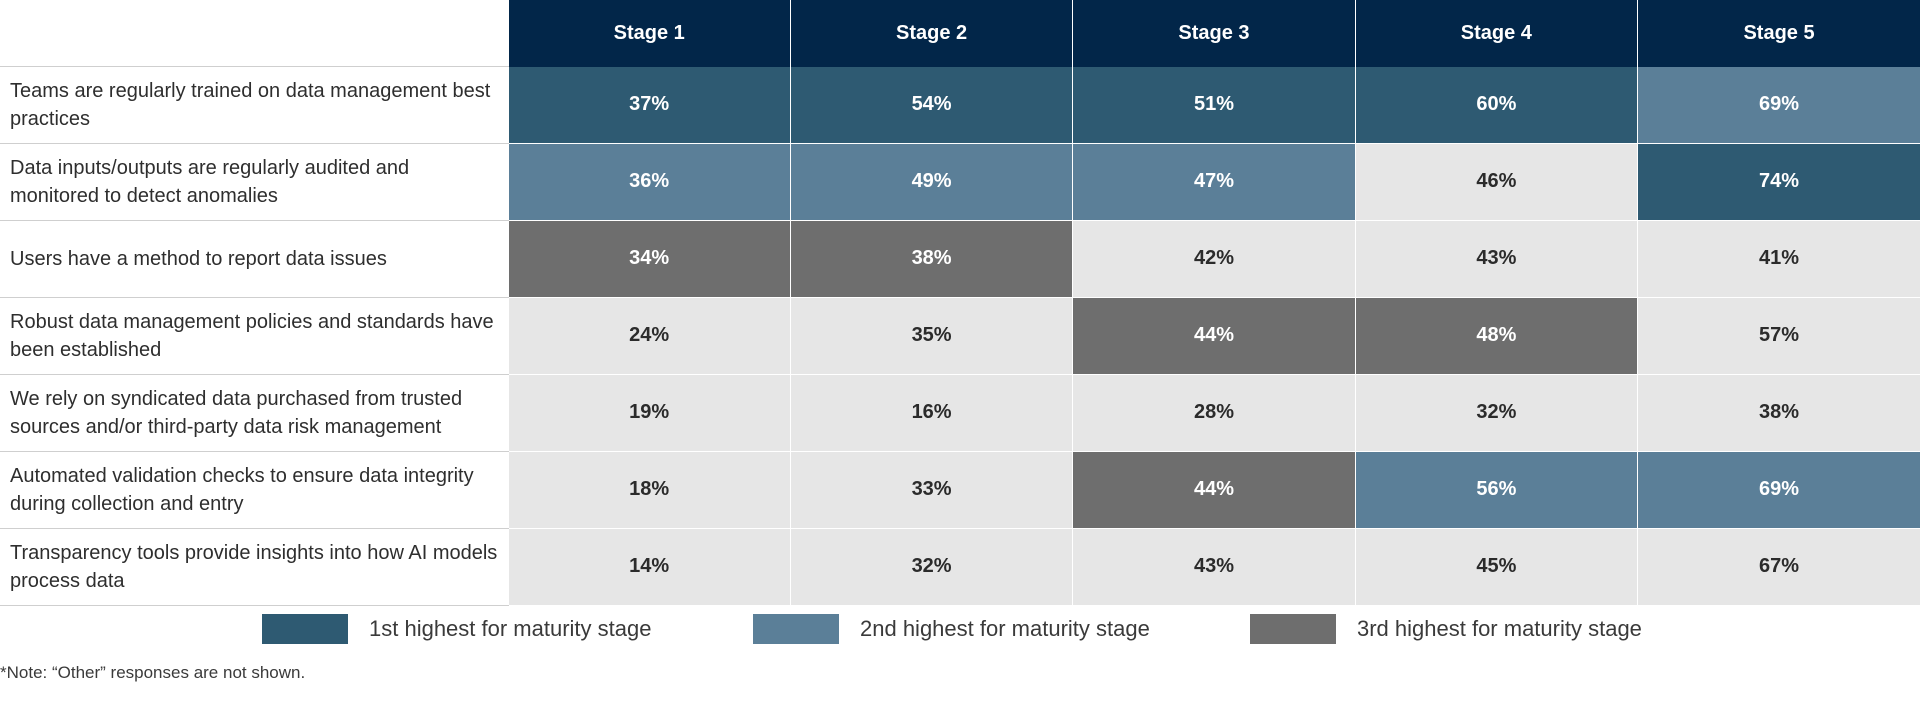 The width and height of the screenshot is (1920, 721). What do you see at coordinates (931, 33) in the screenshot?
I see `stage-header: Stage 2` at bounding box center [931, 33].